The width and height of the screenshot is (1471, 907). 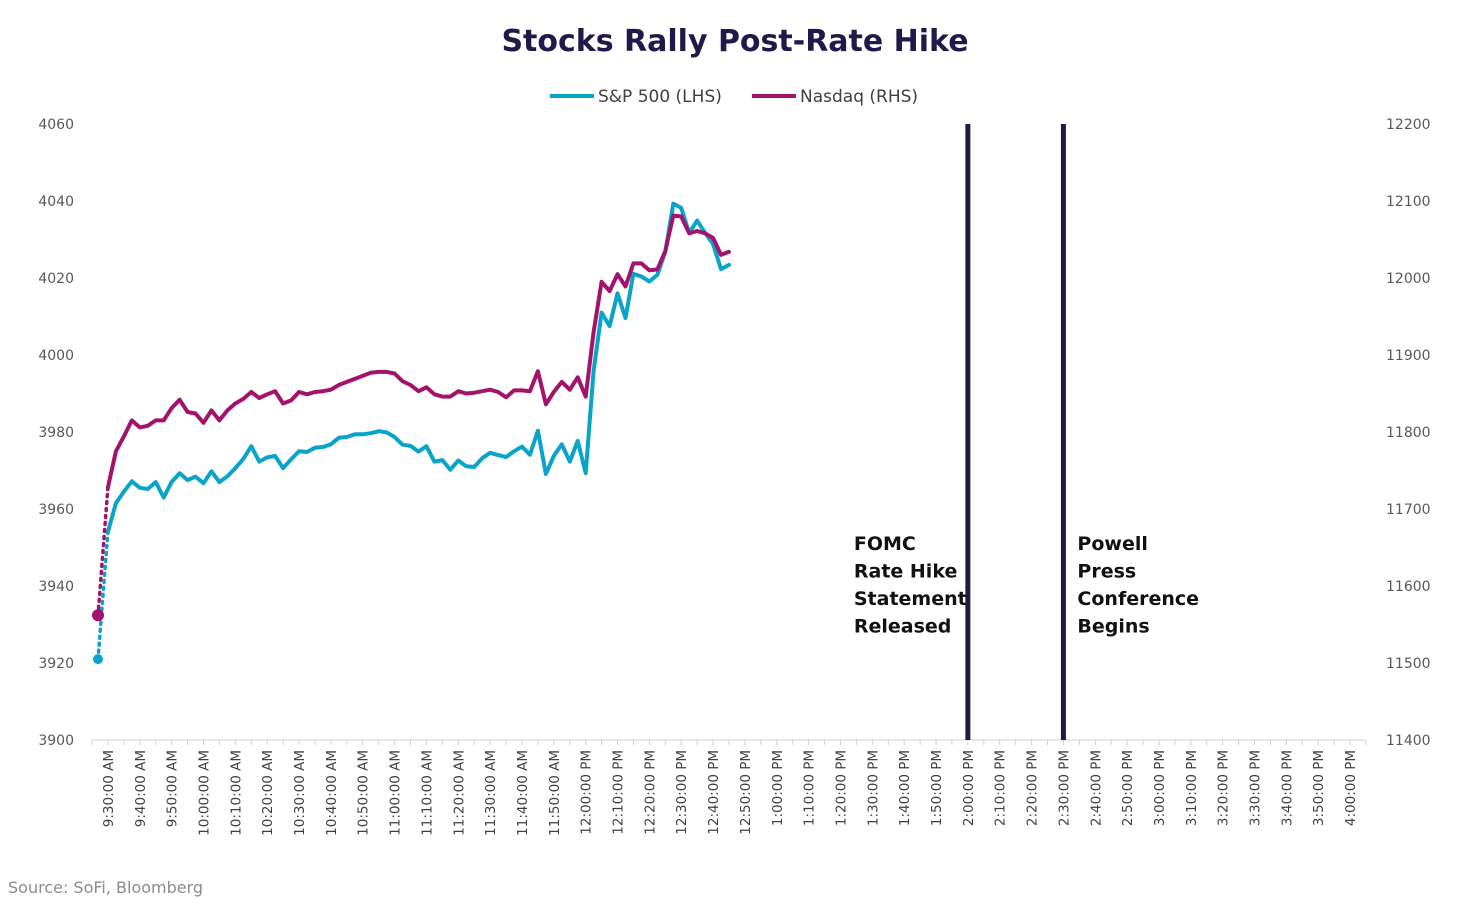 What do you see at coordinates (300, 793) in the screenshot?
I see `x-tick-label: 10:30:00 AM` at bounding box center [300, 793].